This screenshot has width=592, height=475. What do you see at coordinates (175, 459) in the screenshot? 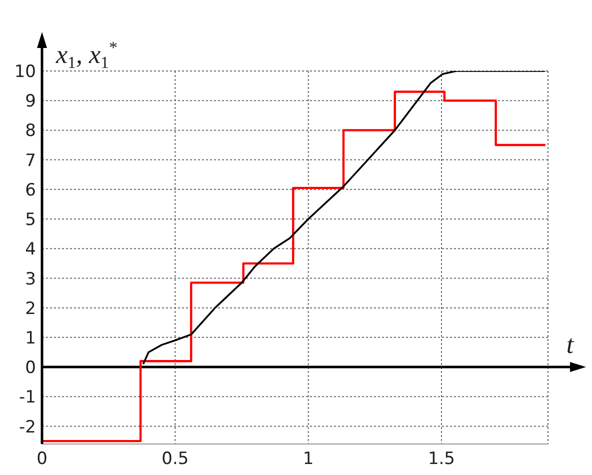
I see `x-tick-label: 0.5` at bounding box center [175, 459].